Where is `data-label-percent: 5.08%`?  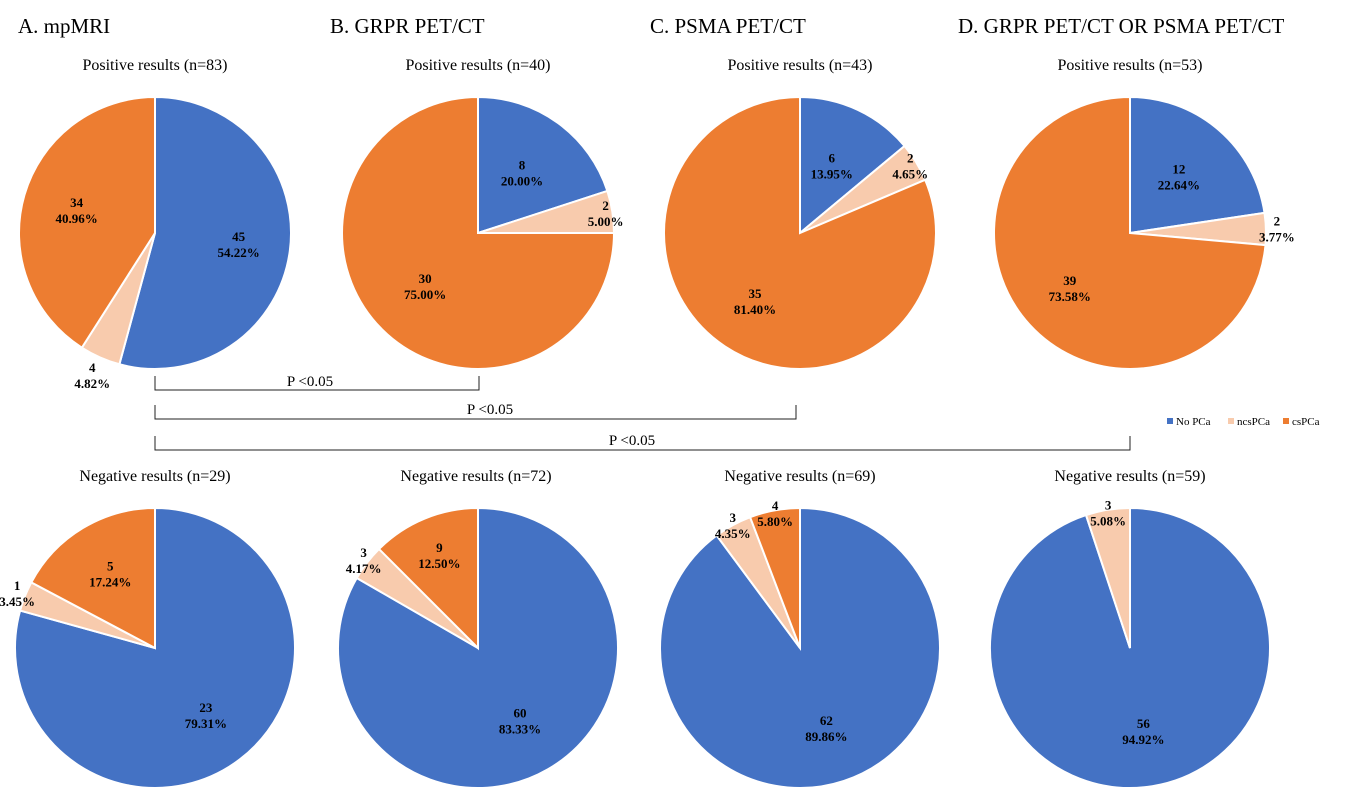 data-label-percent: 5.08% is located at coordinates (1108, 521).